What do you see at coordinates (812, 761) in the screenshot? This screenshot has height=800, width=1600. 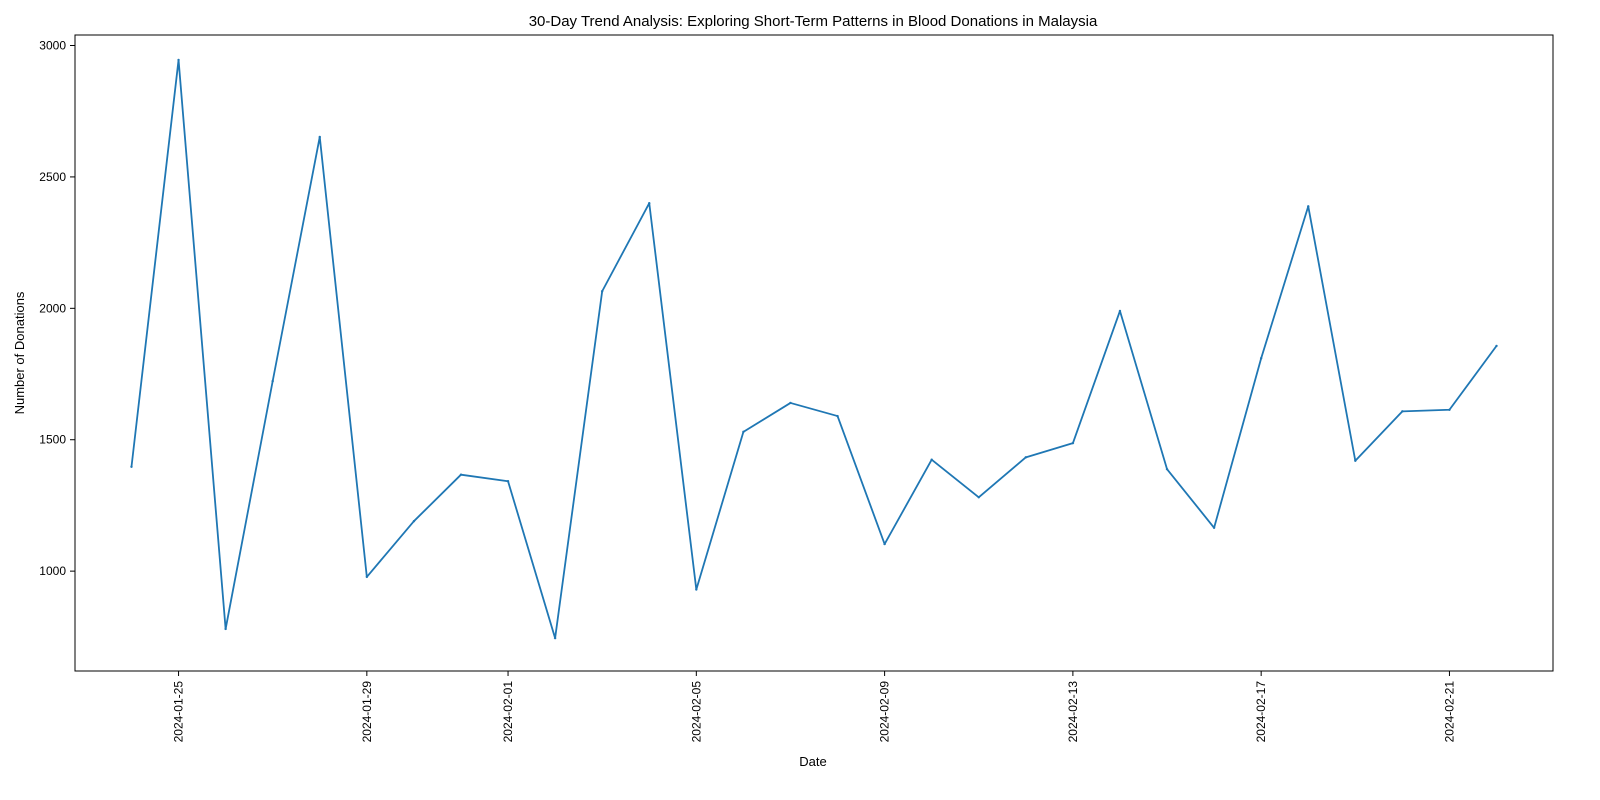 I see `x-axis-label: Date` at bounding box center [812, 761].